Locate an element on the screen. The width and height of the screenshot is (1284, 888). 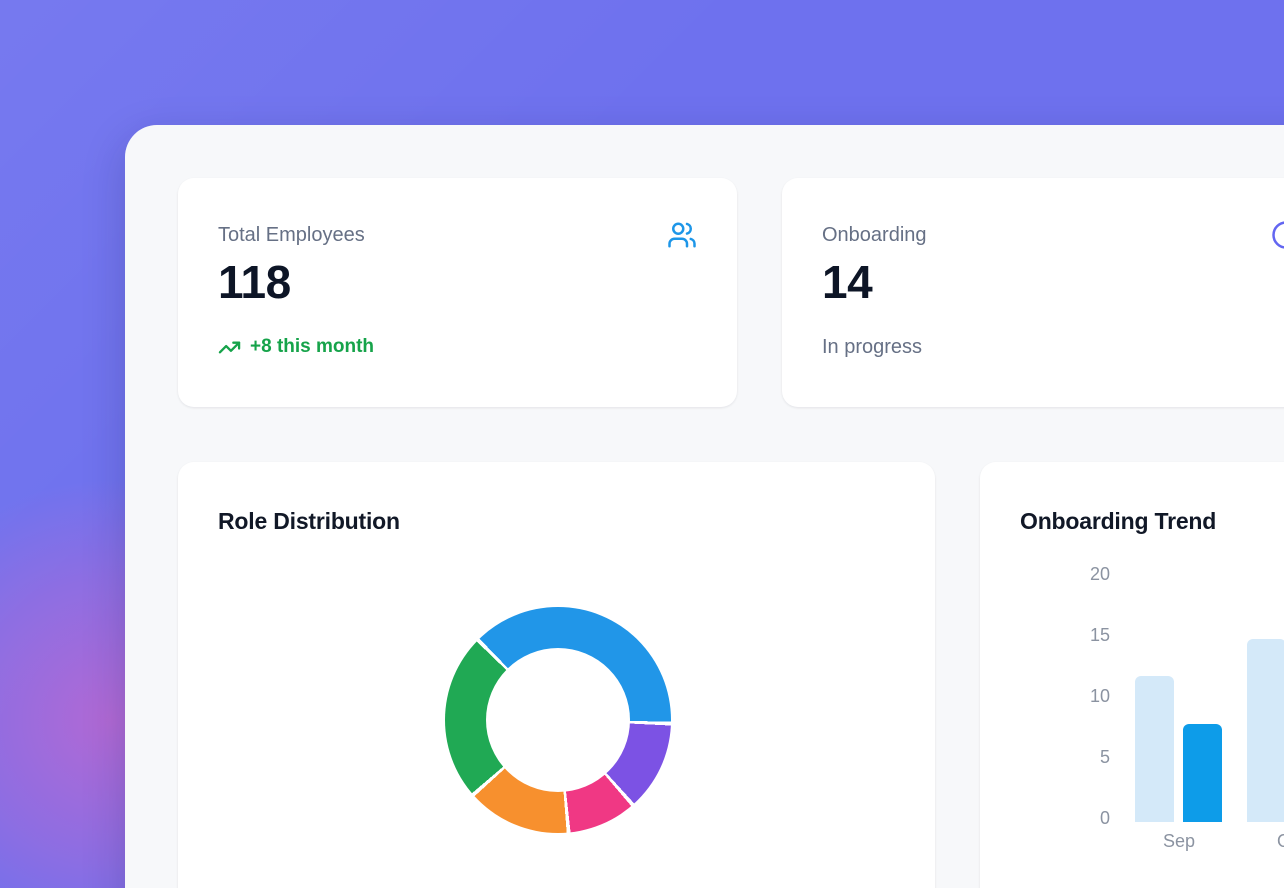
y-axis-tick-label: 0 is located at coordinates (1104, 818).